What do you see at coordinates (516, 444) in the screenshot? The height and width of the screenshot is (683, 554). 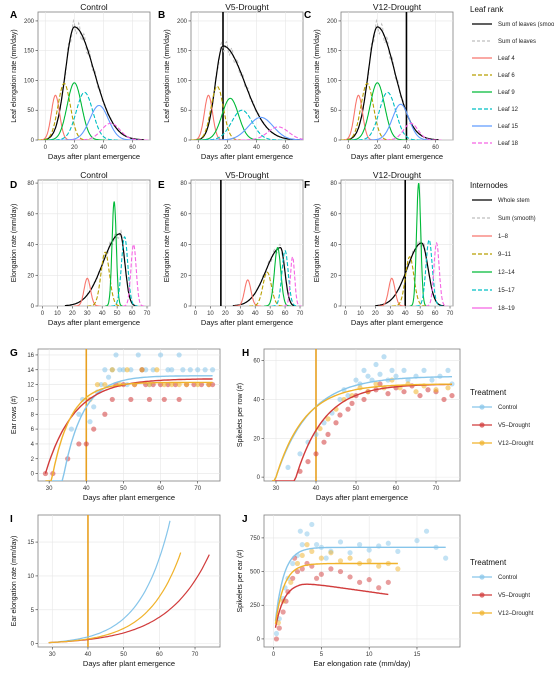 I see `legend-item-label: V12–Drought` at bounding box center [516, 444].